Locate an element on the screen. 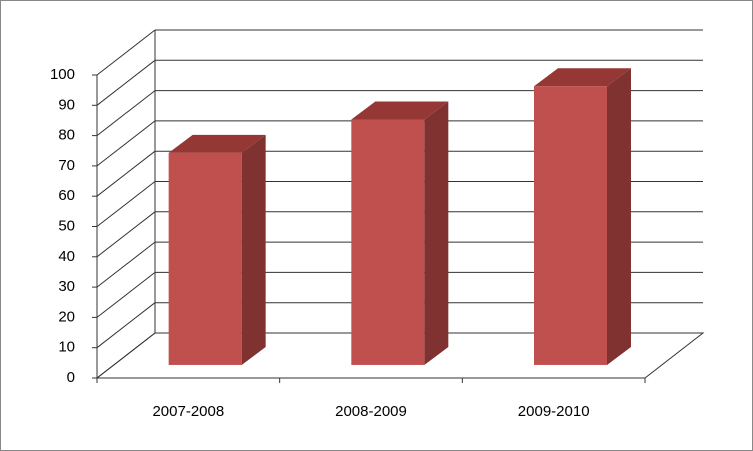 The width and height of the screenshot is (753, 451). y-tick-label: 40 is located at coordinates (66, 256).